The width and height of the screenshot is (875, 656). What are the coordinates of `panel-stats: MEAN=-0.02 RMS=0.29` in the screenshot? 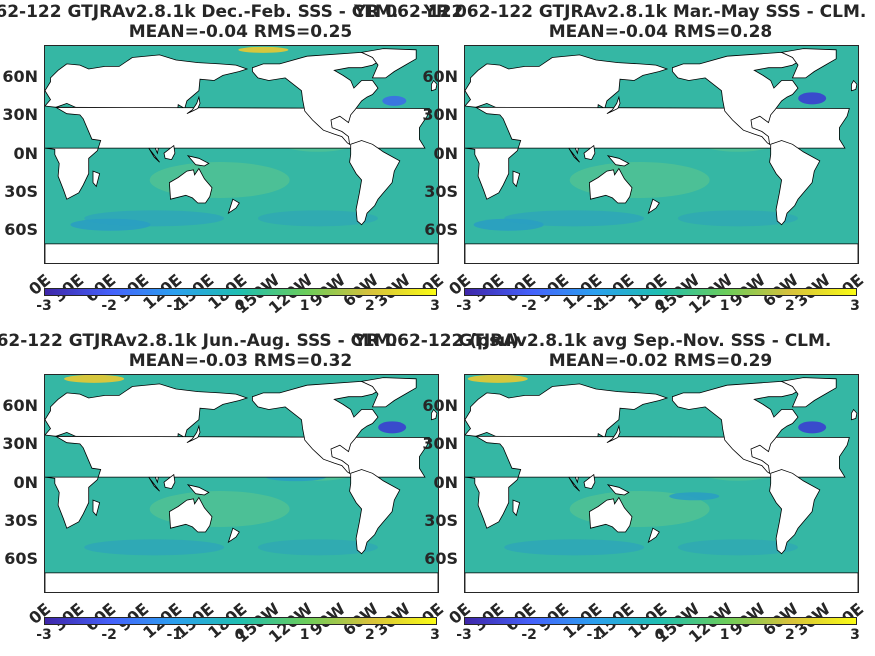 It's located at (660, 361).